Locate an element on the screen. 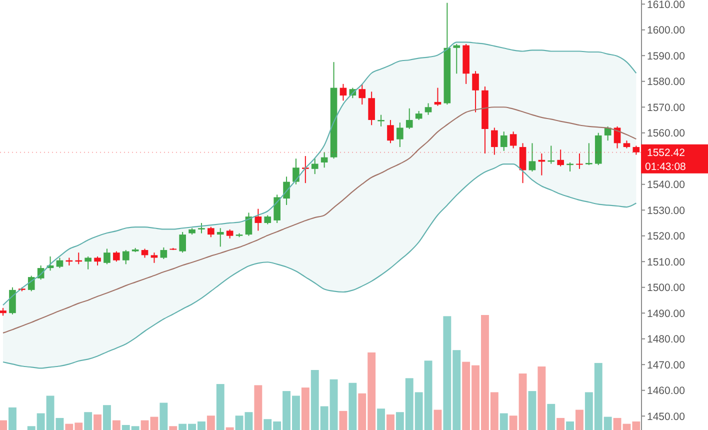  y-tick-label: 1610.00 is located at coordinates (666, 5).